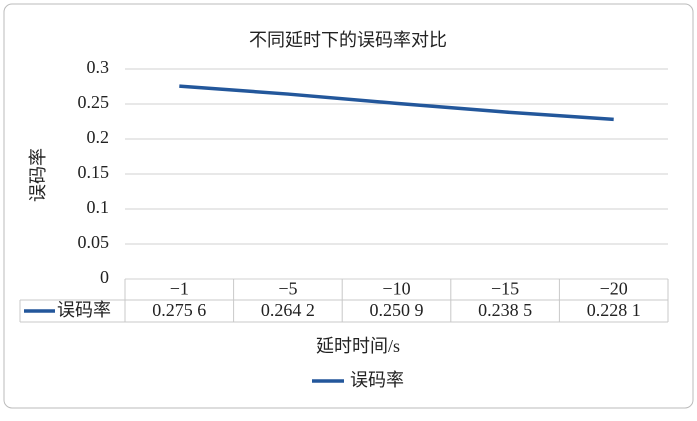  What do you see at coordinates (396, 103) in the screenshot?
I see `series-line` at bounding box center [396, 103].